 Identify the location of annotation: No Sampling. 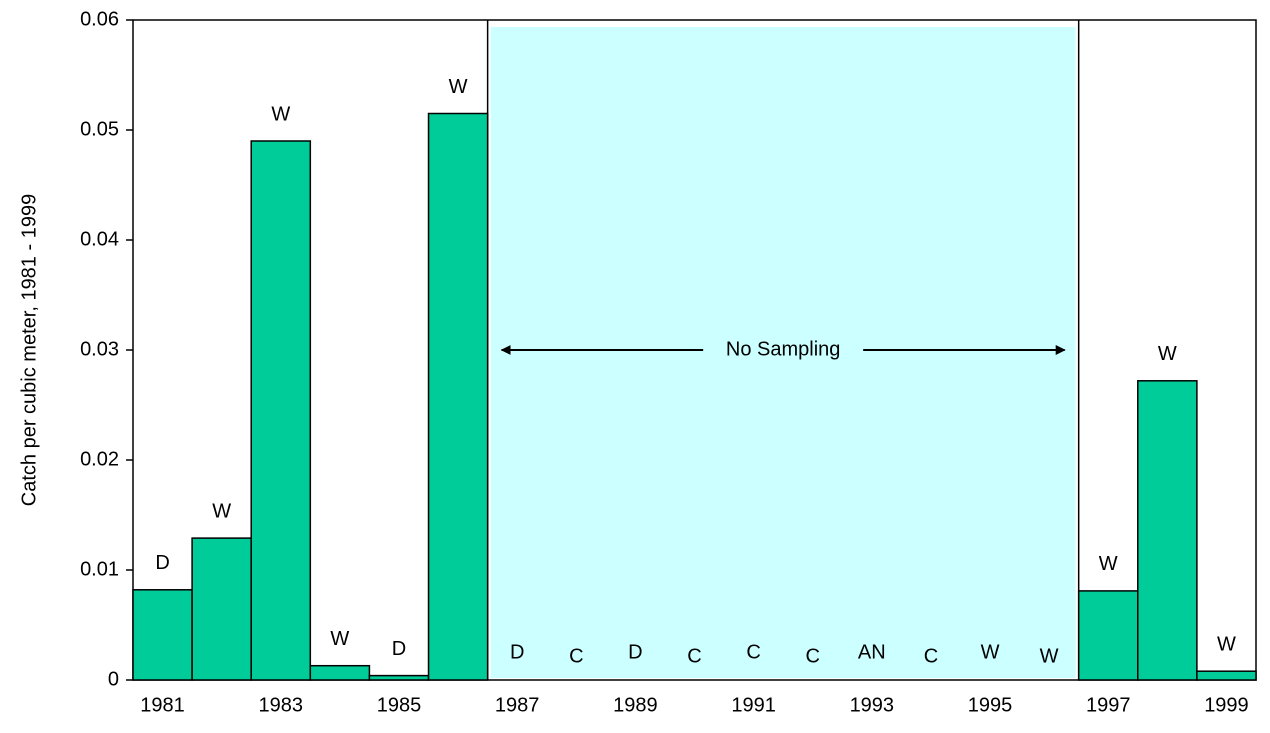
(783, 349).